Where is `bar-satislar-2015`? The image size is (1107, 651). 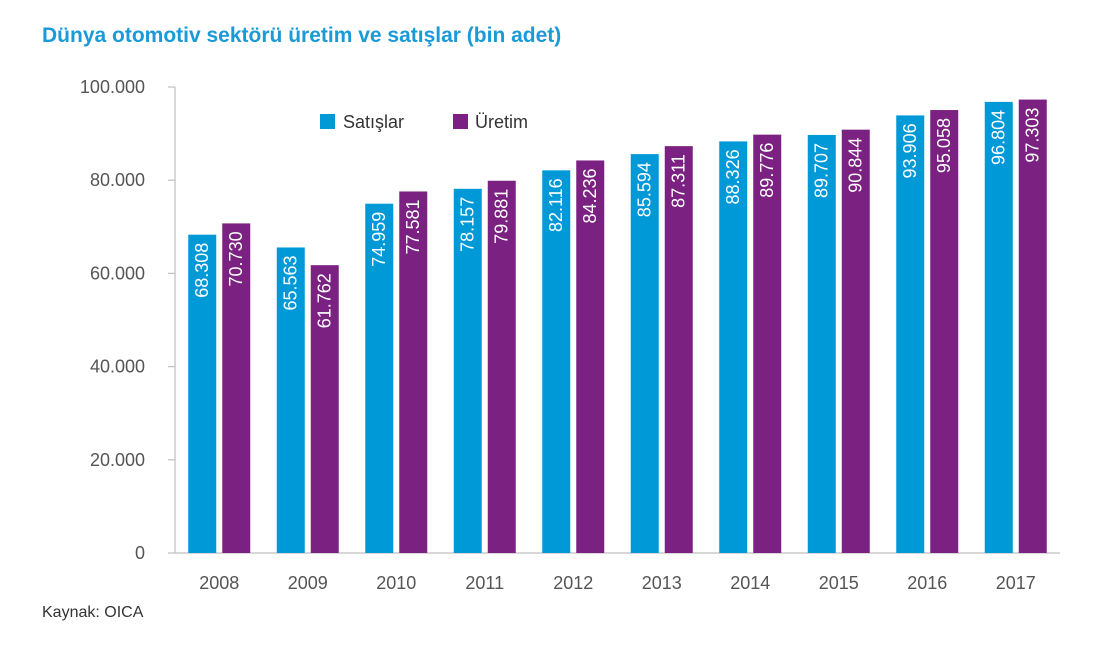
bar-satislar-2015 is located at coordinates (821, 343).